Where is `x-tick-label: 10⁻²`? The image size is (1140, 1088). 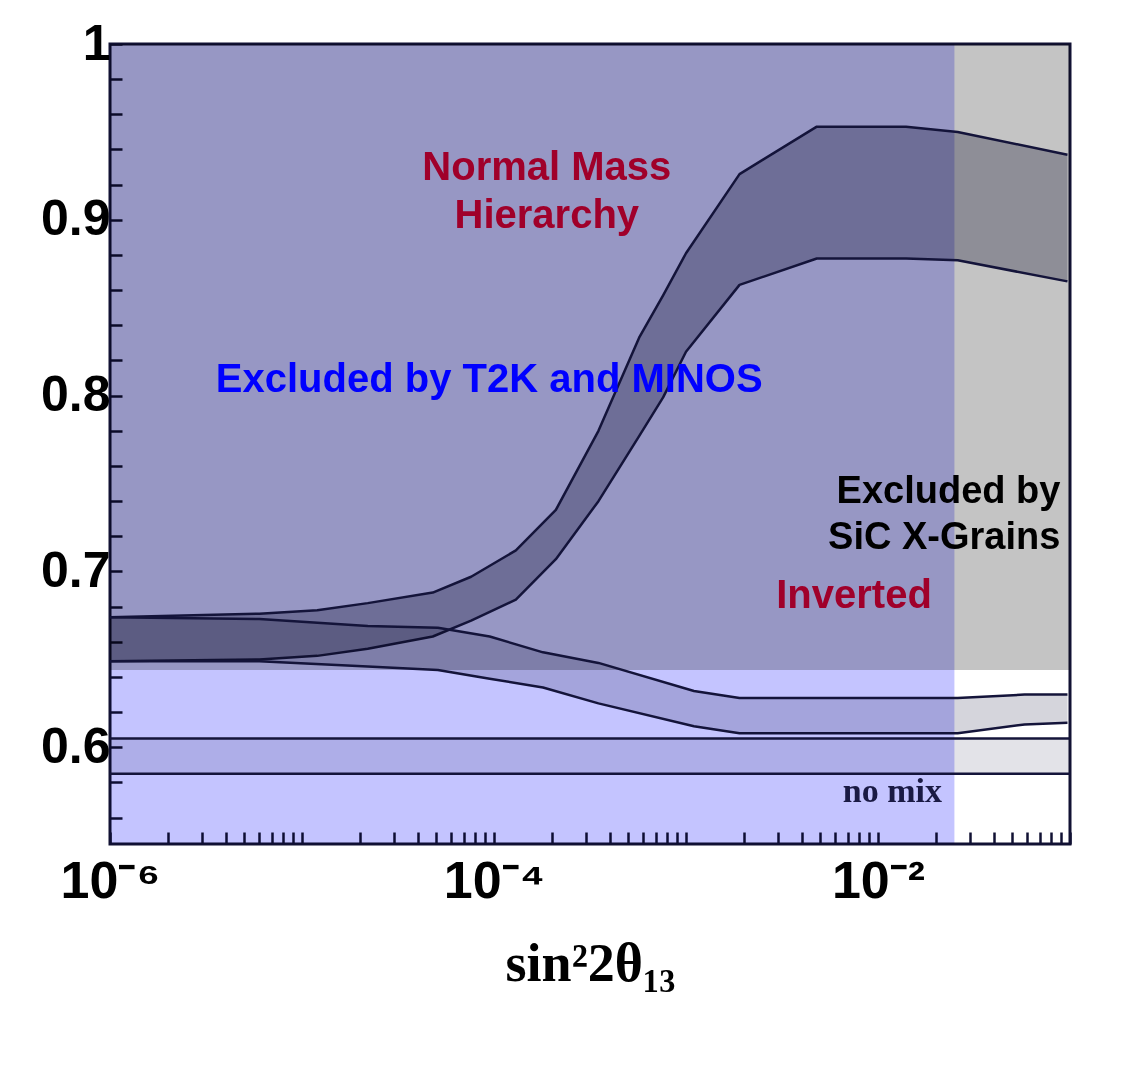 x-tick-label: 10⁻² is located at coordinates (878, 879).